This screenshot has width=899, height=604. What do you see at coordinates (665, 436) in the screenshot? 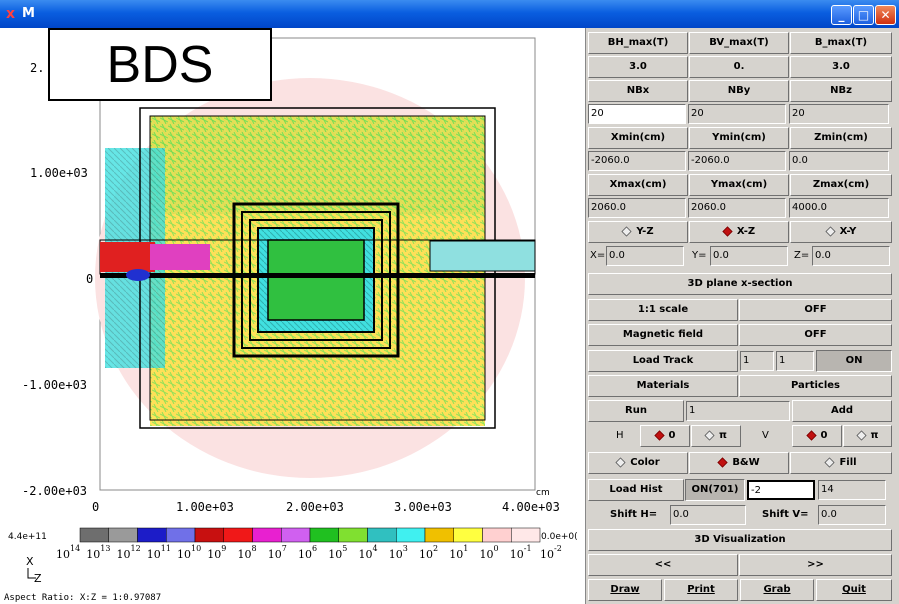
I see `h-zero-radio: 0` at bounding box center [665, 436].